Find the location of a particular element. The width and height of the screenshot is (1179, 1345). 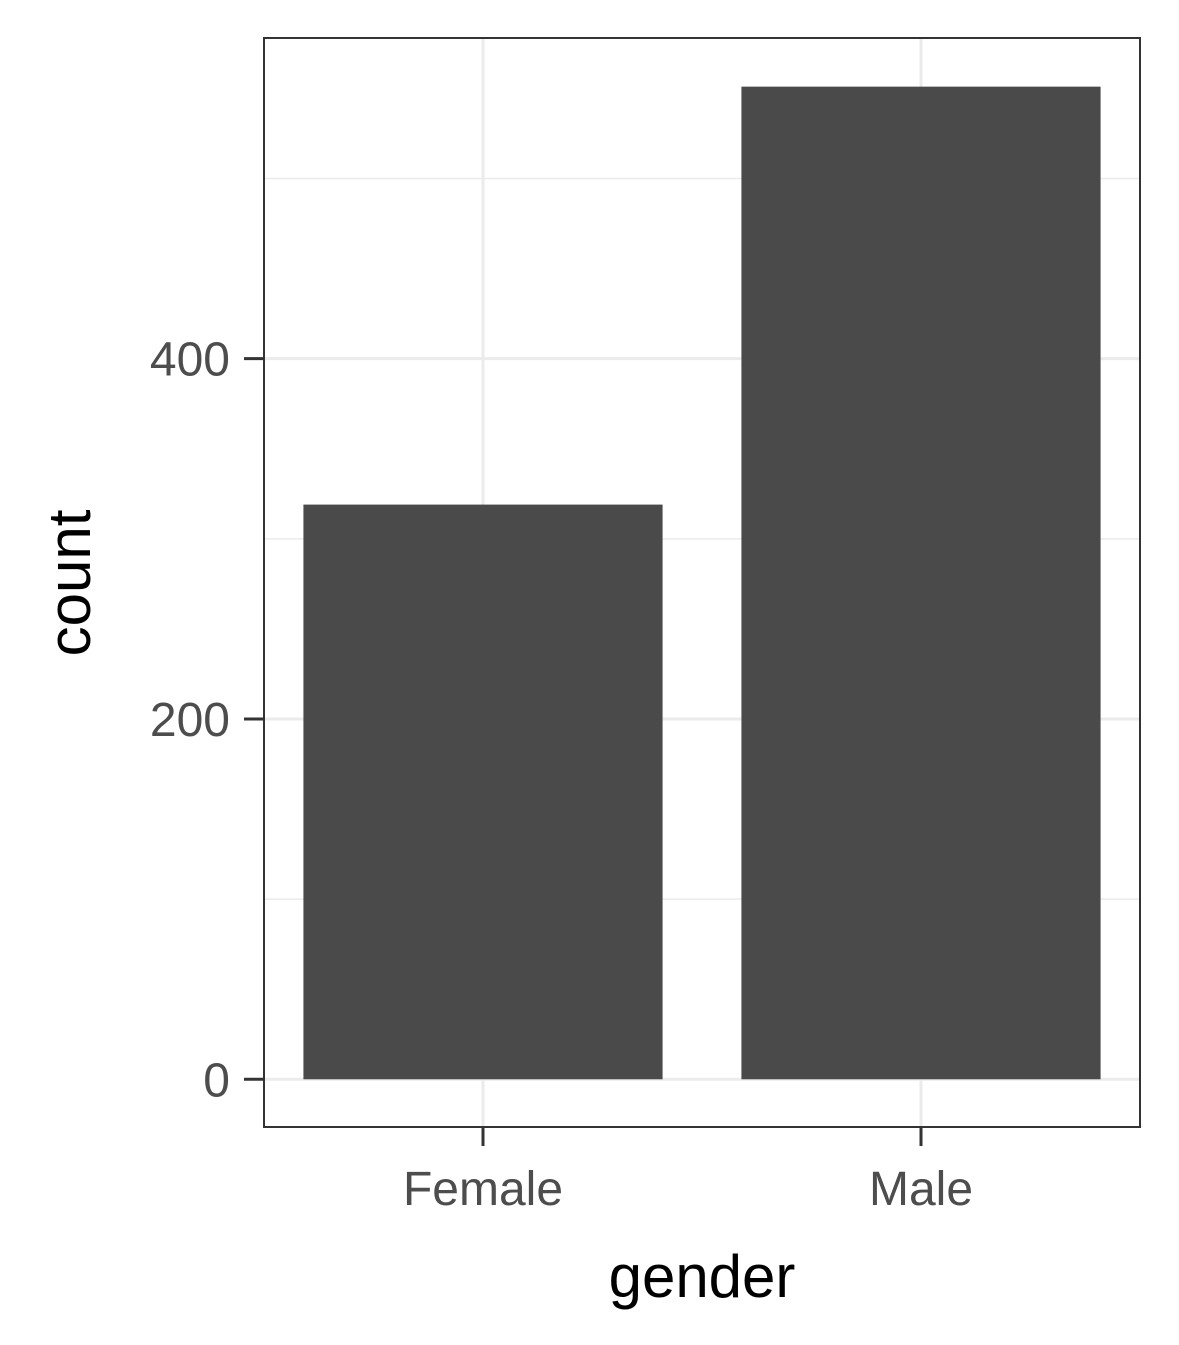

bar-female is located at coordinates (483, 792).